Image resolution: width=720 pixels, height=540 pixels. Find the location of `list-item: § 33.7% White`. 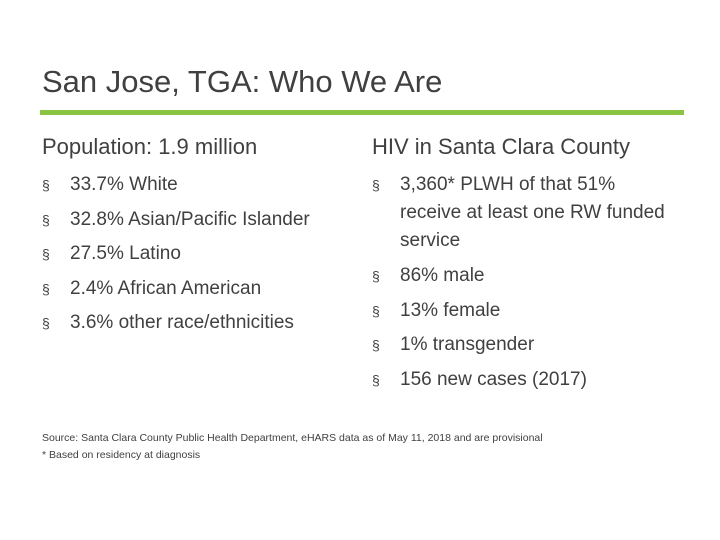

list-item: § 33.7% White is located at coordinates (202, 185).